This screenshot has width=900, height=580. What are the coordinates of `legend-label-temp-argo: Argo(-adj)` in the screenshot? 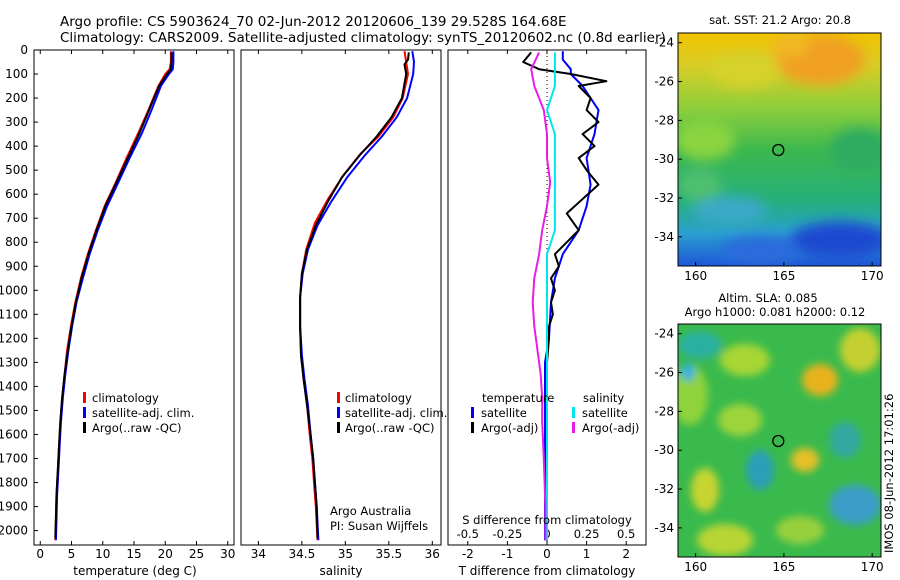 It's located at (509, 428).